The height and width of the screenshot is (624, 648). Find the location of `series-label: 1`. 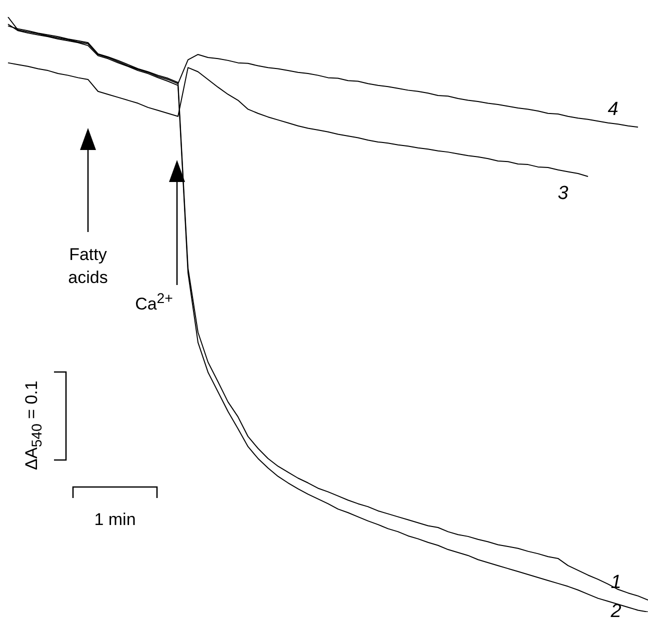

series-label: 1 is located at coordinates (616, 582).